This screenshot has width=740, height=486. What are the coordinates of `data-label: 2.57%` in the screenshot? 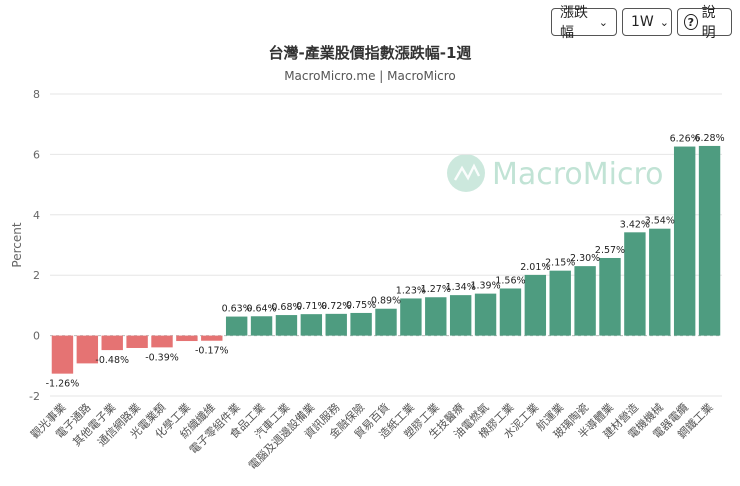 It's located at (610, 250).